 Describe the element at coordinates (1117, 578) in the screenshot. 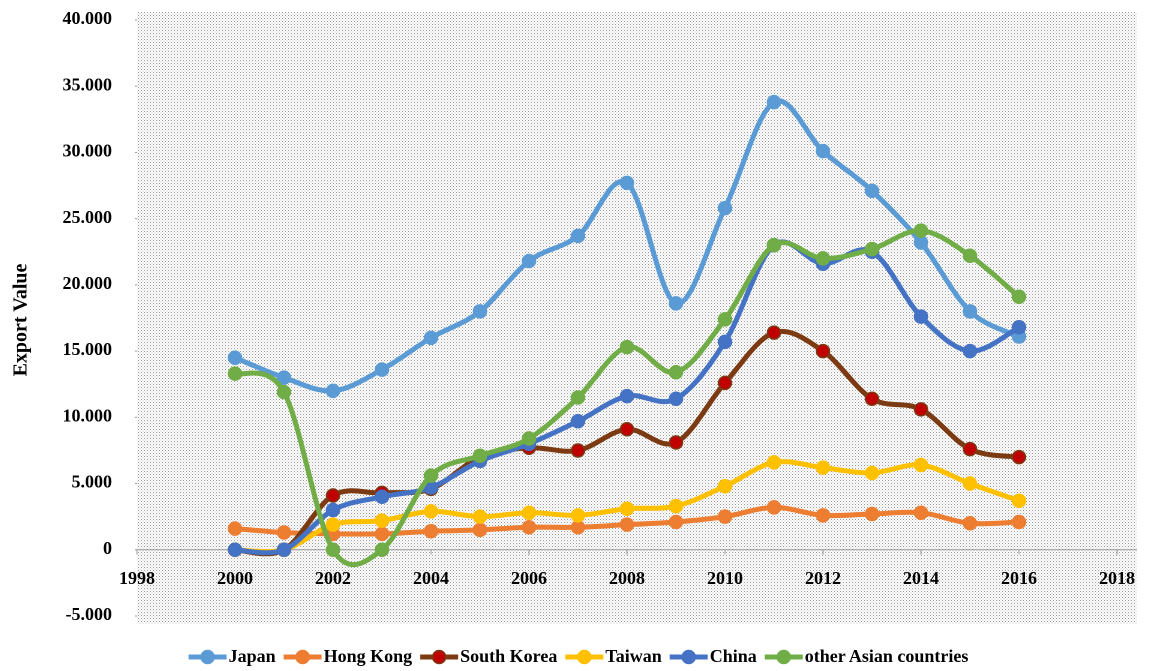

I see `x-tick-label: 2018` at that location.